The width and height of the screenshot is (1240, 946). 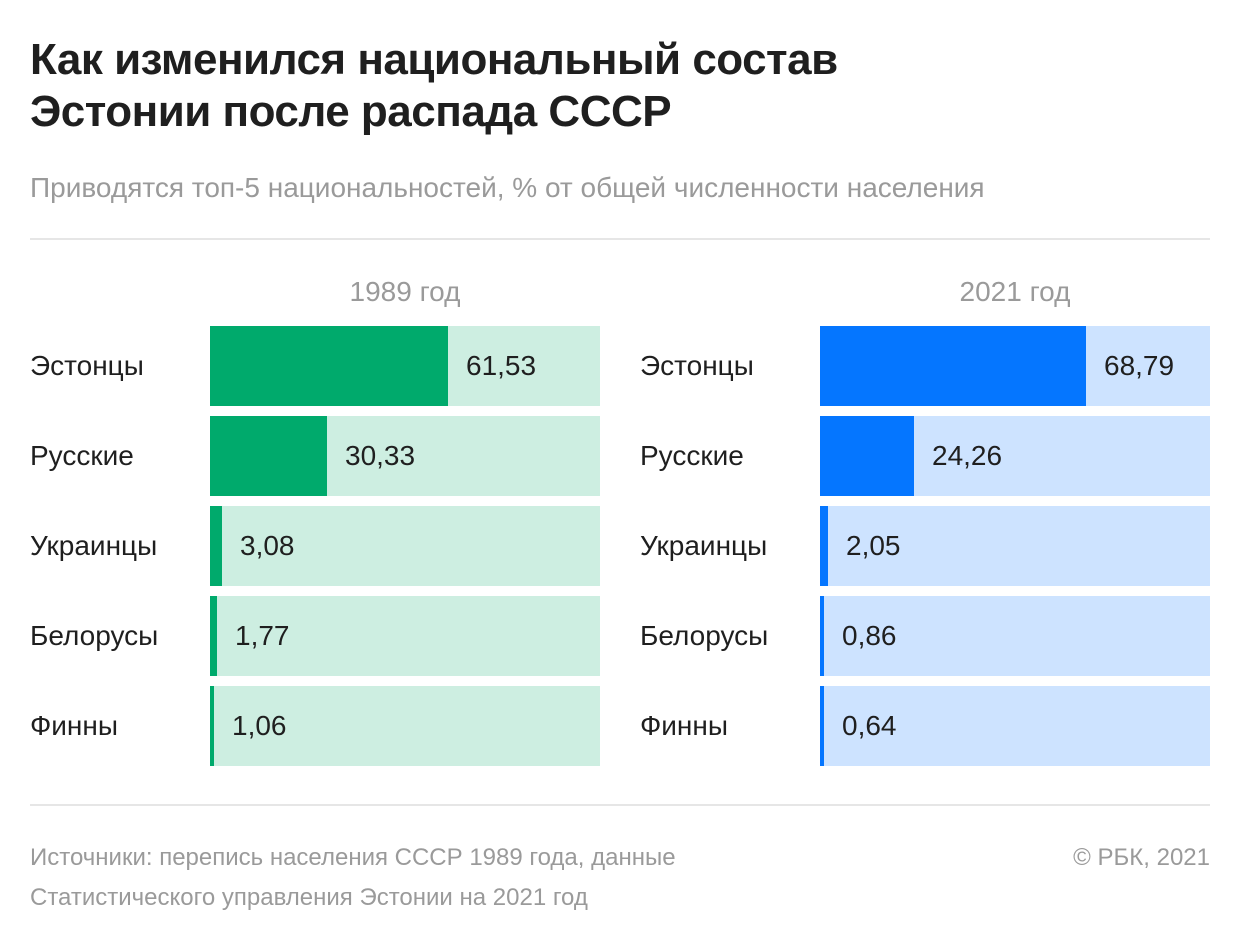 What do you see at coordinates (1141, 857) in the screenshot?
I see `copyright: © РБК, 2021` at bounding box center [1141, 857].